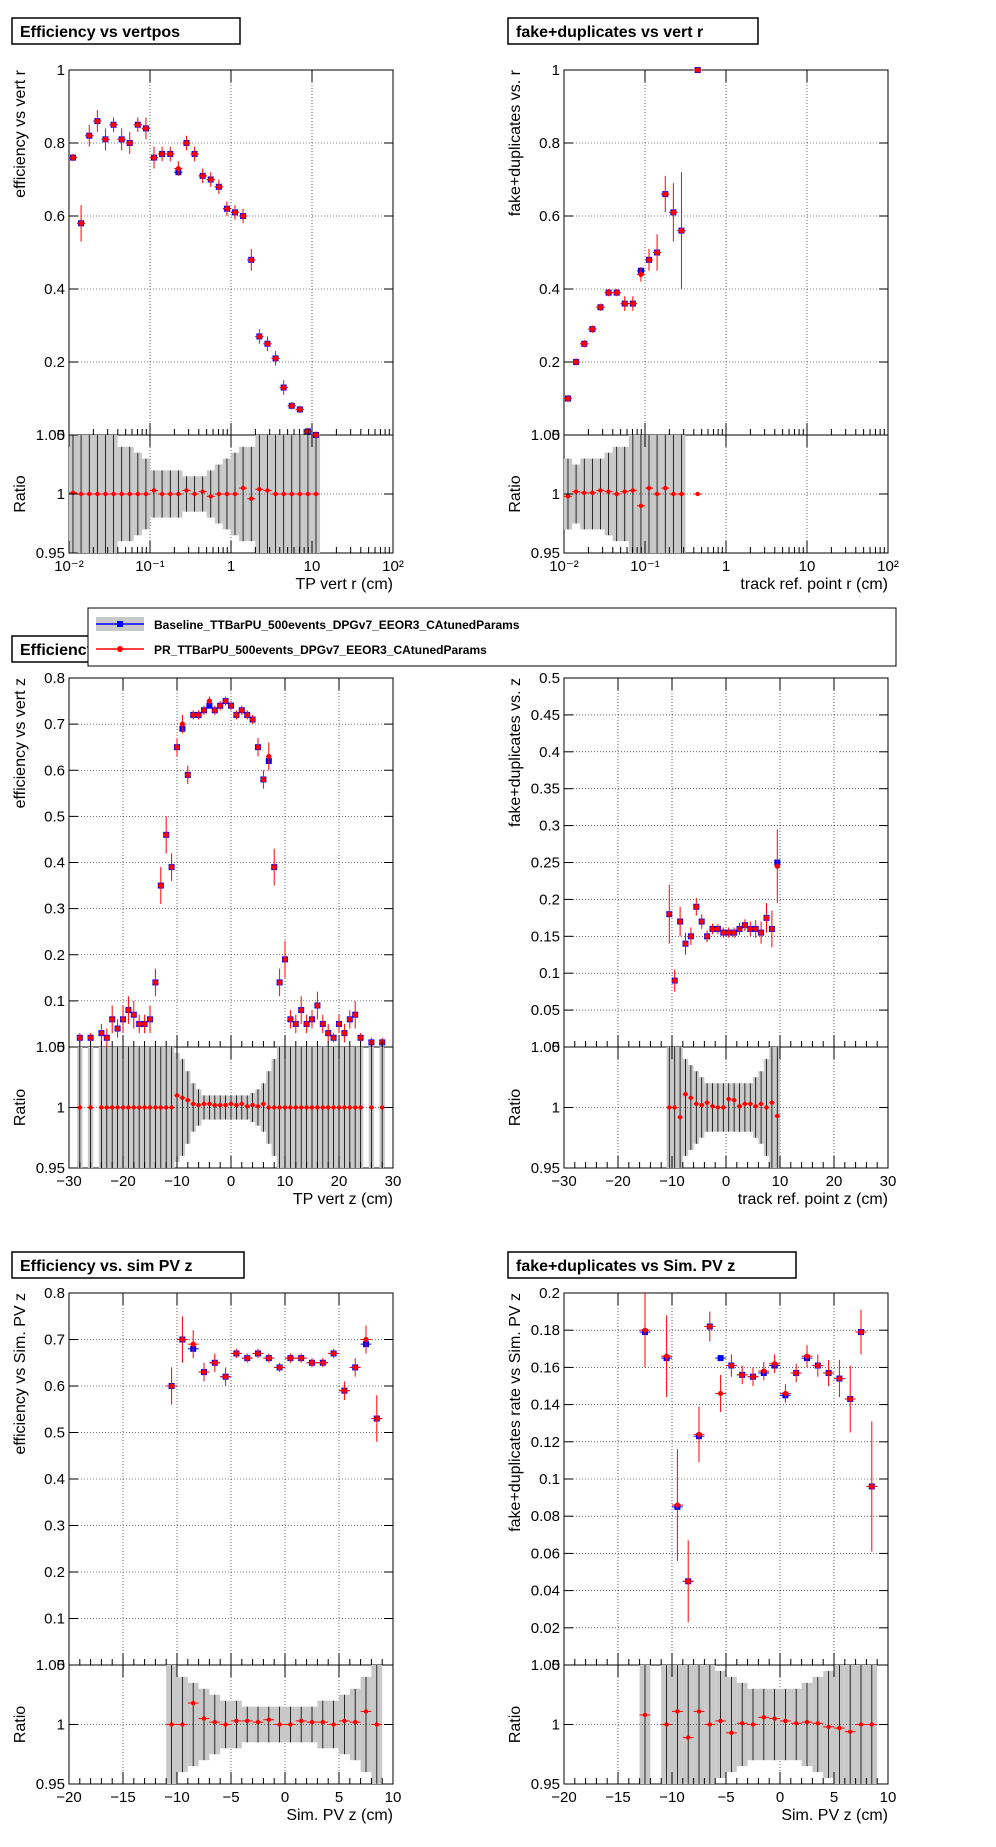 The image size is (996, 1847). What do you see at coordinates (807, 566) in the screenshot?
I see `x-tick-label: 10` at bounding box center [807, 566].